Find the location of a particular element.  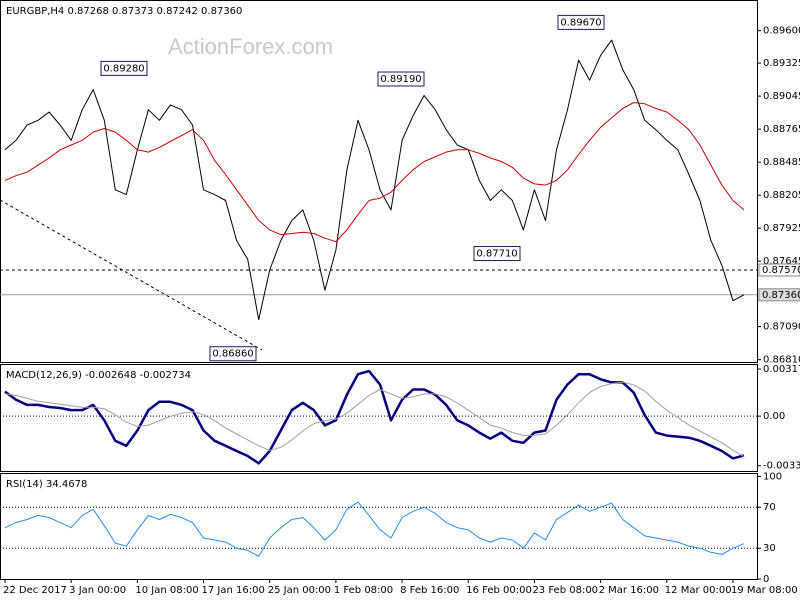

panel-title: RSI(14) 34.4678 is located at coordinates (46, 484).